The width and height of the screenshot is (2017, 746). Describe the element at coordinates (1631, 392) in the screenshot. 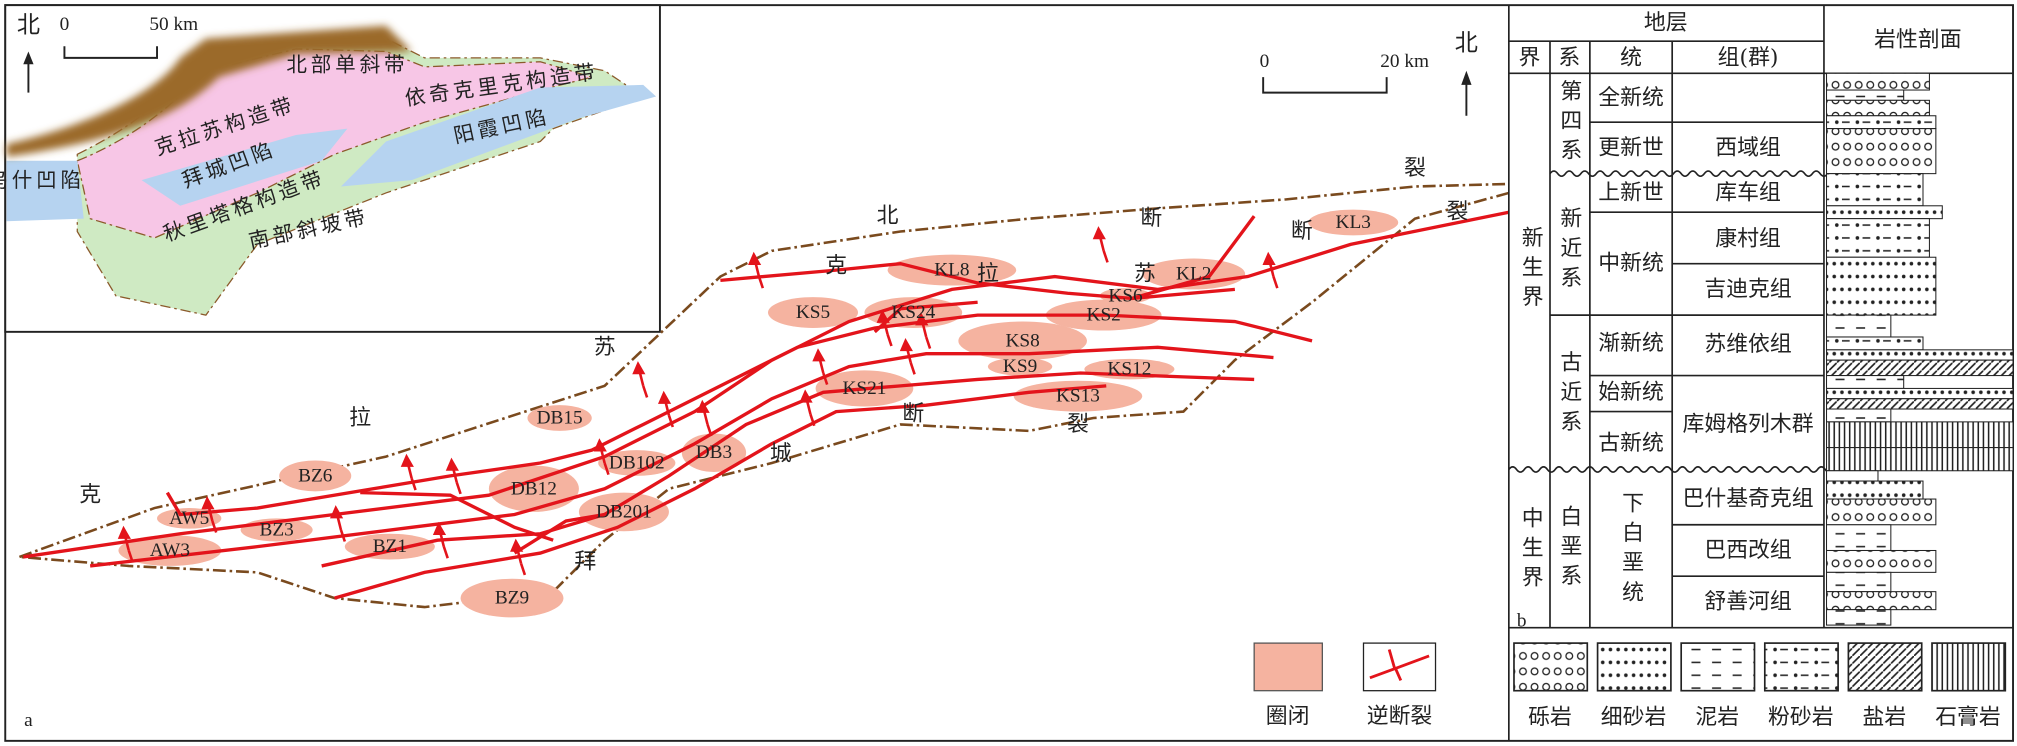

I see `cell: 始新统` at that location.